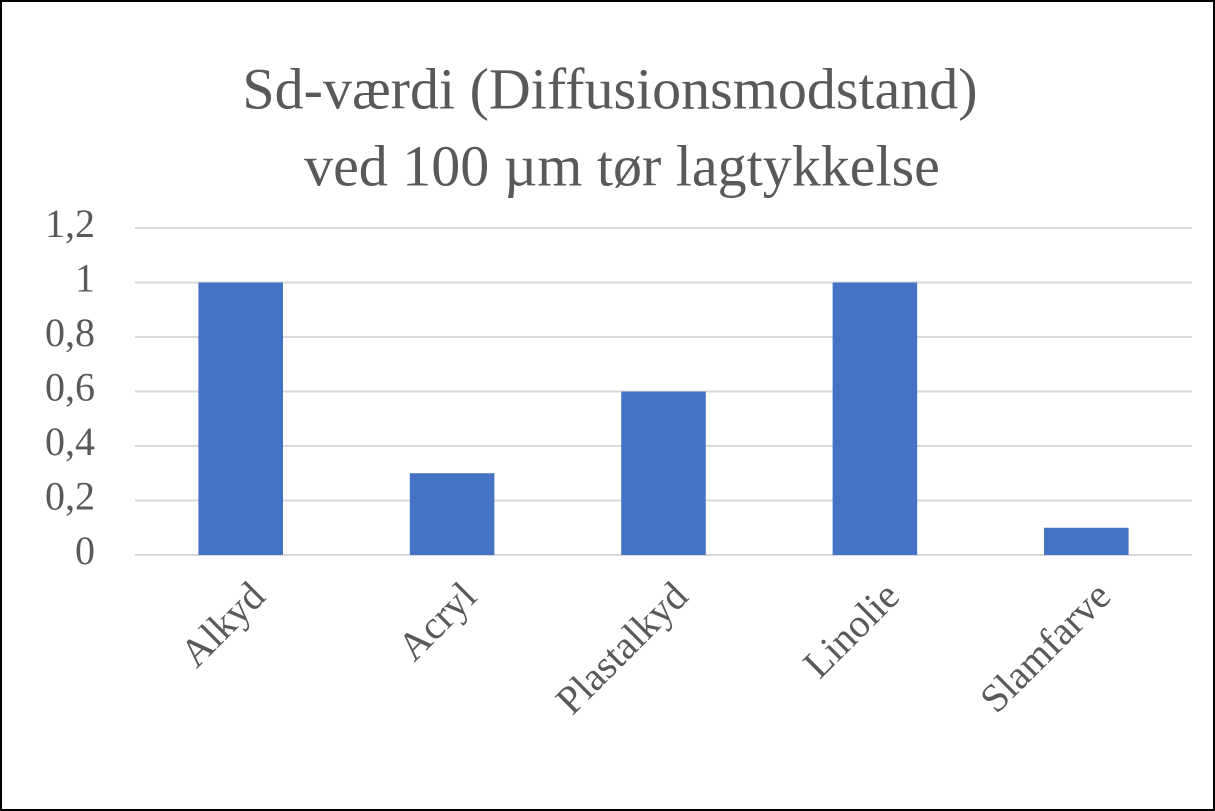 This screenshot has width=1215, height=811. What do you see at coordinates (85, 550) in the screenshot?
I see `y-tick-label: 0` at bounding box center [85, 550].